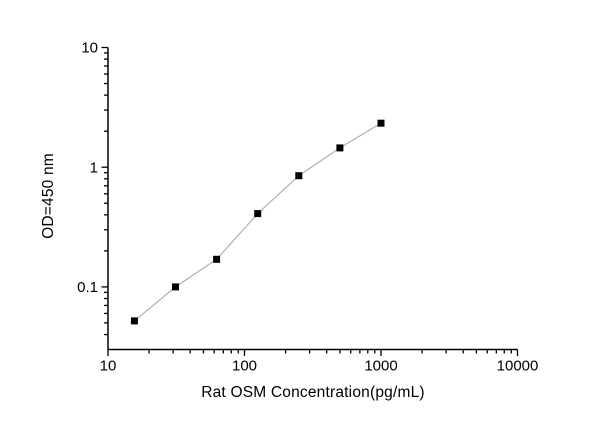  Describe the element at coordinates (89, 48) in the screenshot. I see `y-tick-label: 10` at that location.